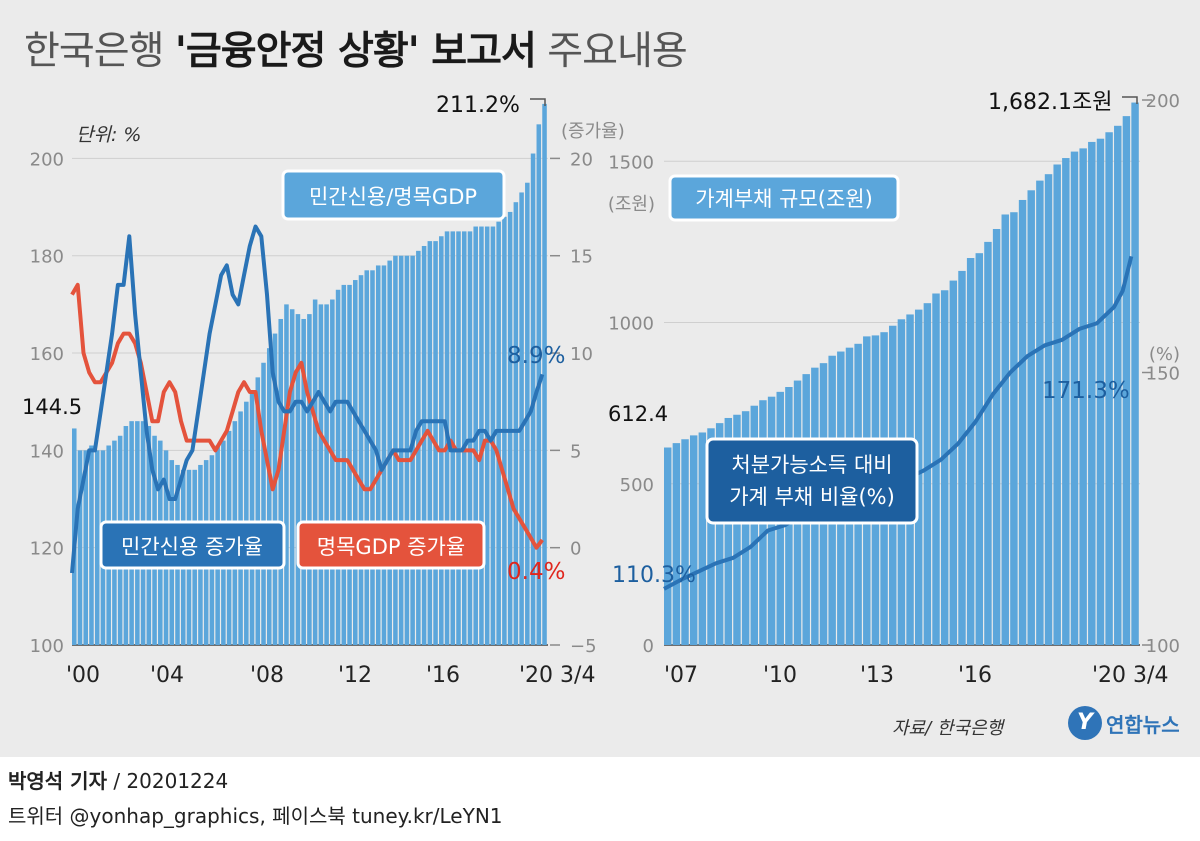 The height and width of the screenshot is (841, 1200). What do you see at coordinates (167, 781) in the screenshot?
I see `report-date: / 20201224` at bounding box center [167, 781].